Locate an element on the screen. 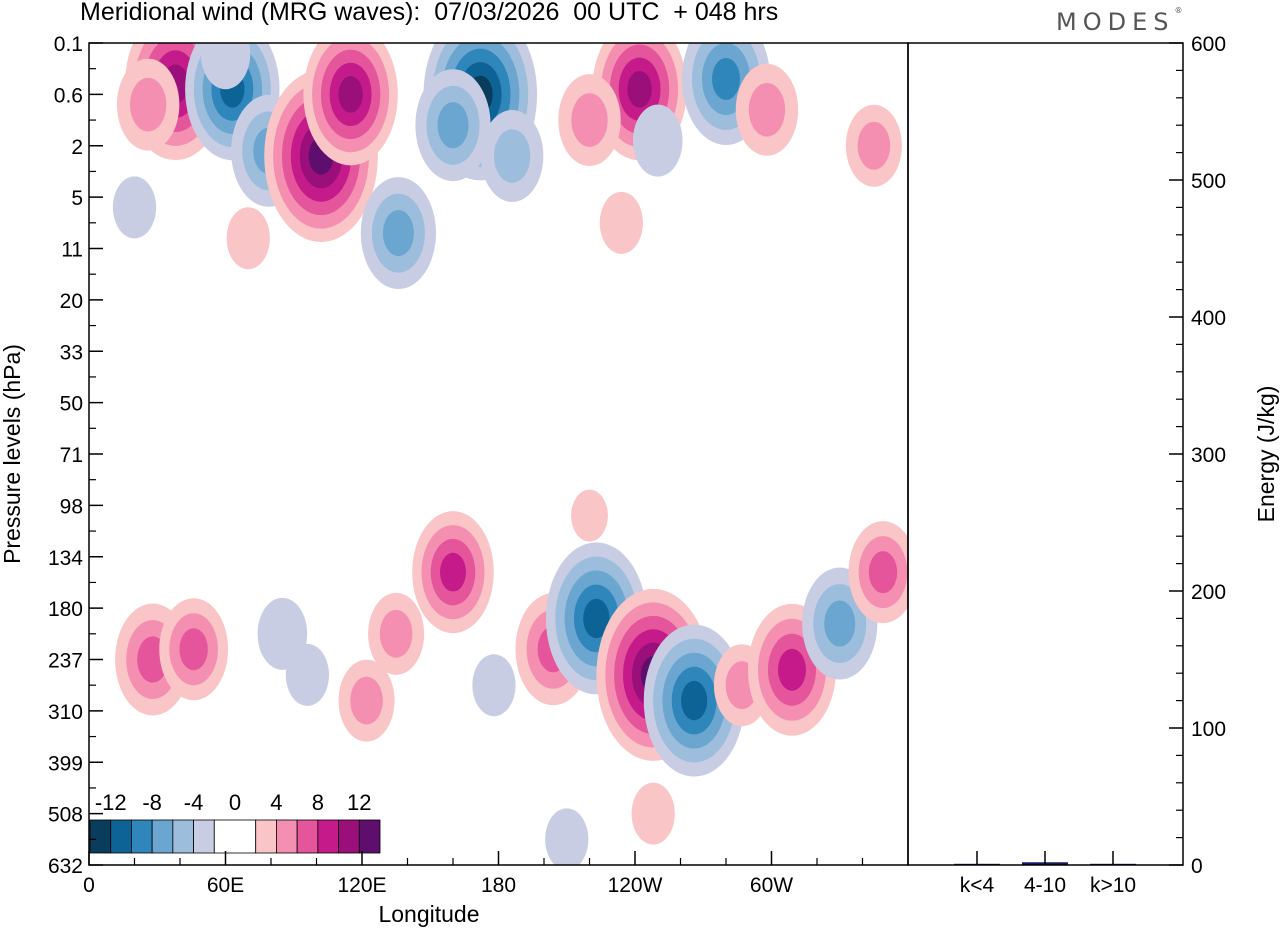 Image resolution: width=1280 pixels, height=930 pixels. colorbar-label: 4 is located at coordinates (276, 802).